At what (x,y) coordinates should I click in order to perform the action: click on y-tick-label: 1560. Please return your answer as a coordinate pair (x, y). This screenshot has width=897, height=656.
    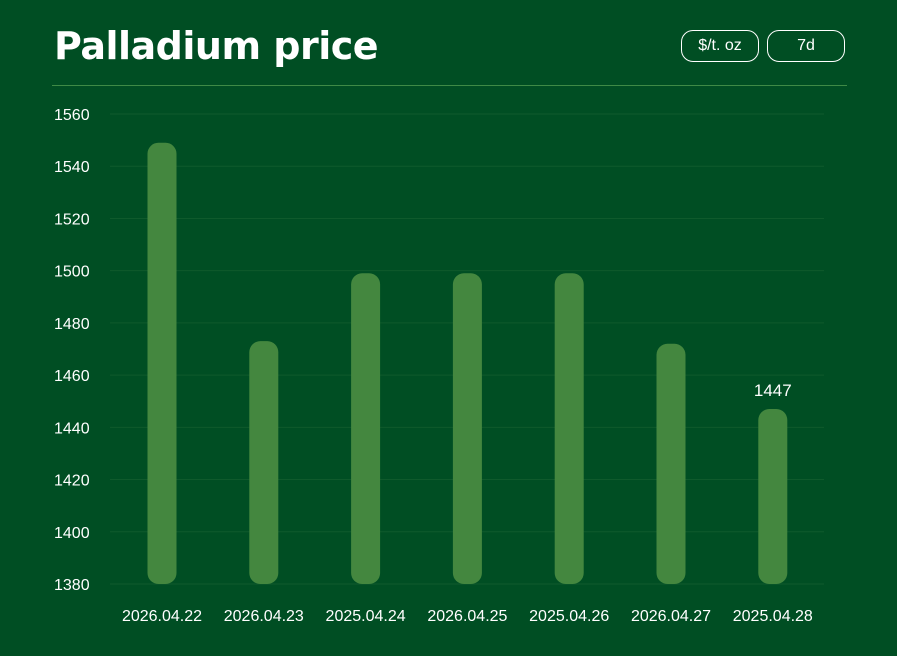
    Looking at the image, I should click on (72, 115).